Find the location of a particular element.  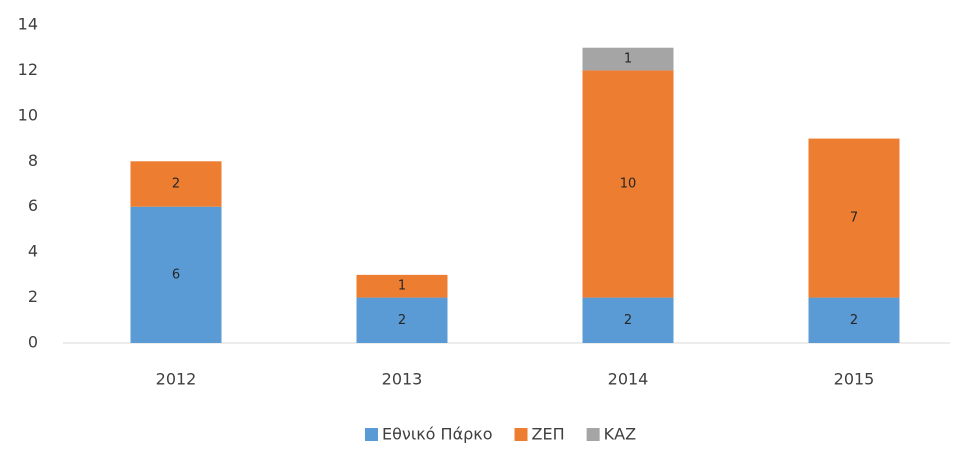

x-tick-label: 2012 is located at coordinates (176, 379).